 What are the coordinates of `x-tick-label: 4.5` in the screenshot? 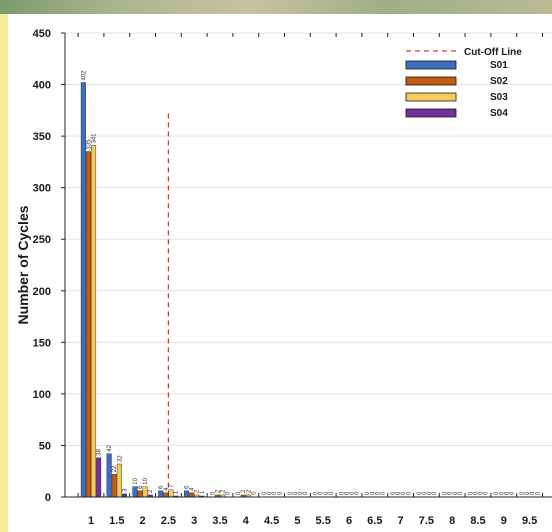 It's located at (271, 521).